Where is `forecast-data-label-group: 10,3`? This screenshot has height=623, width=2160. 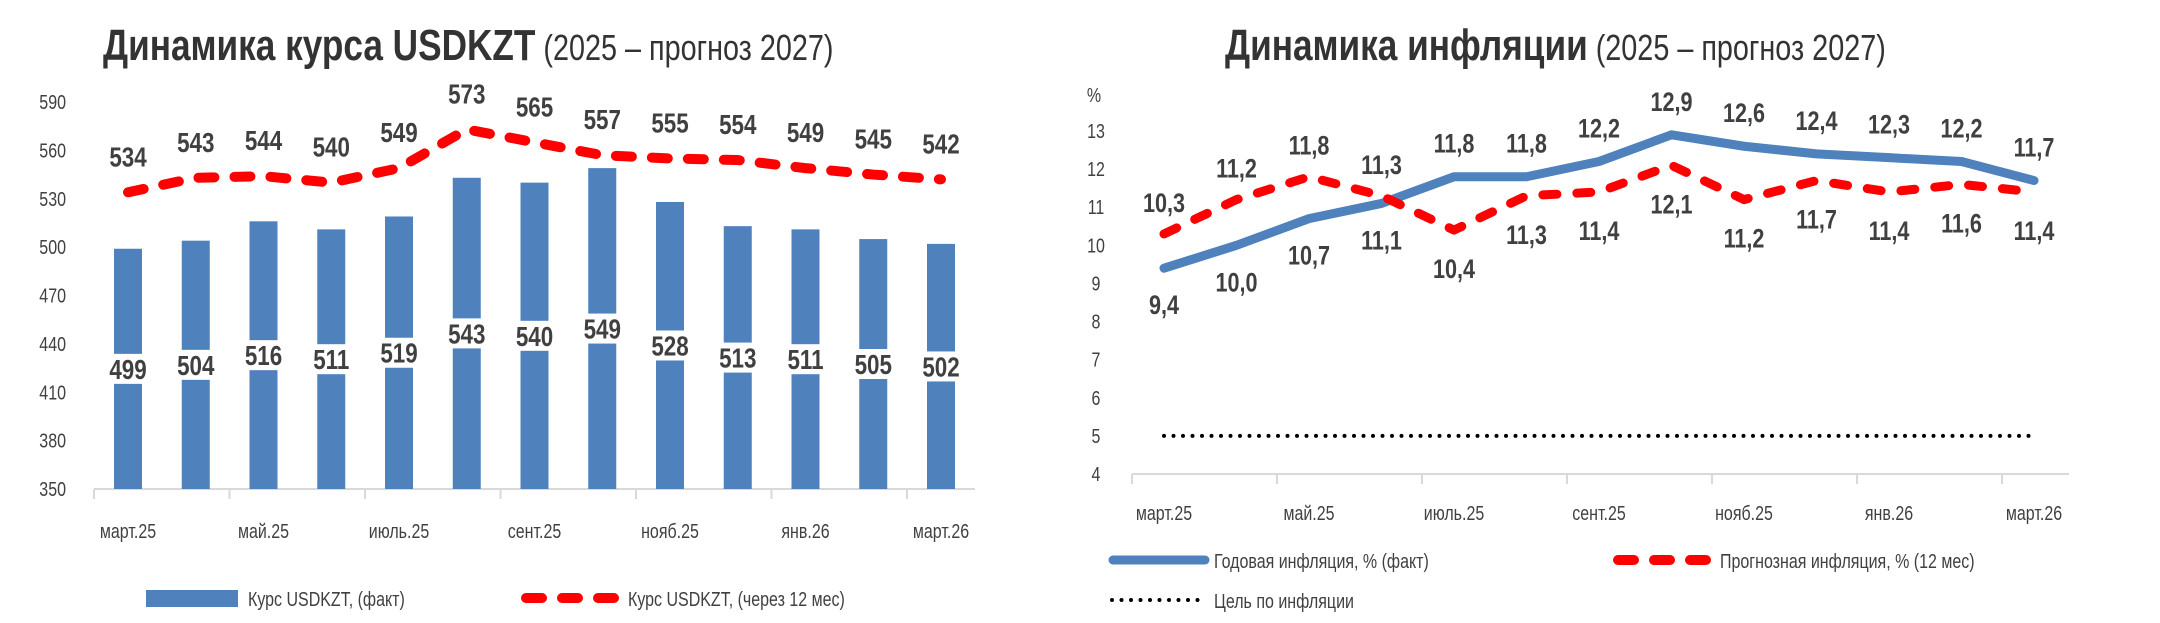 forecast-data-label-group: 10,3 is located at coordinates (1164, 204).